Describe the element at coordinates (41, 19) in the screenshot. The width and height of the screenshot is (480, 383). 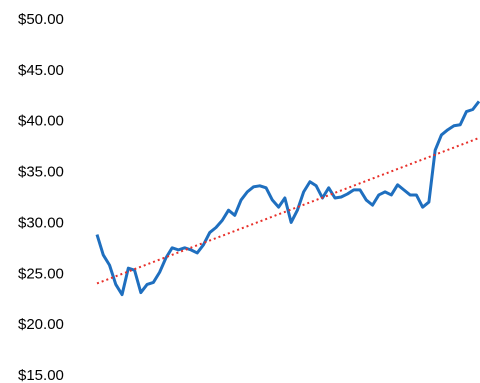
I see `y-tick-label: $50.00` at that location.